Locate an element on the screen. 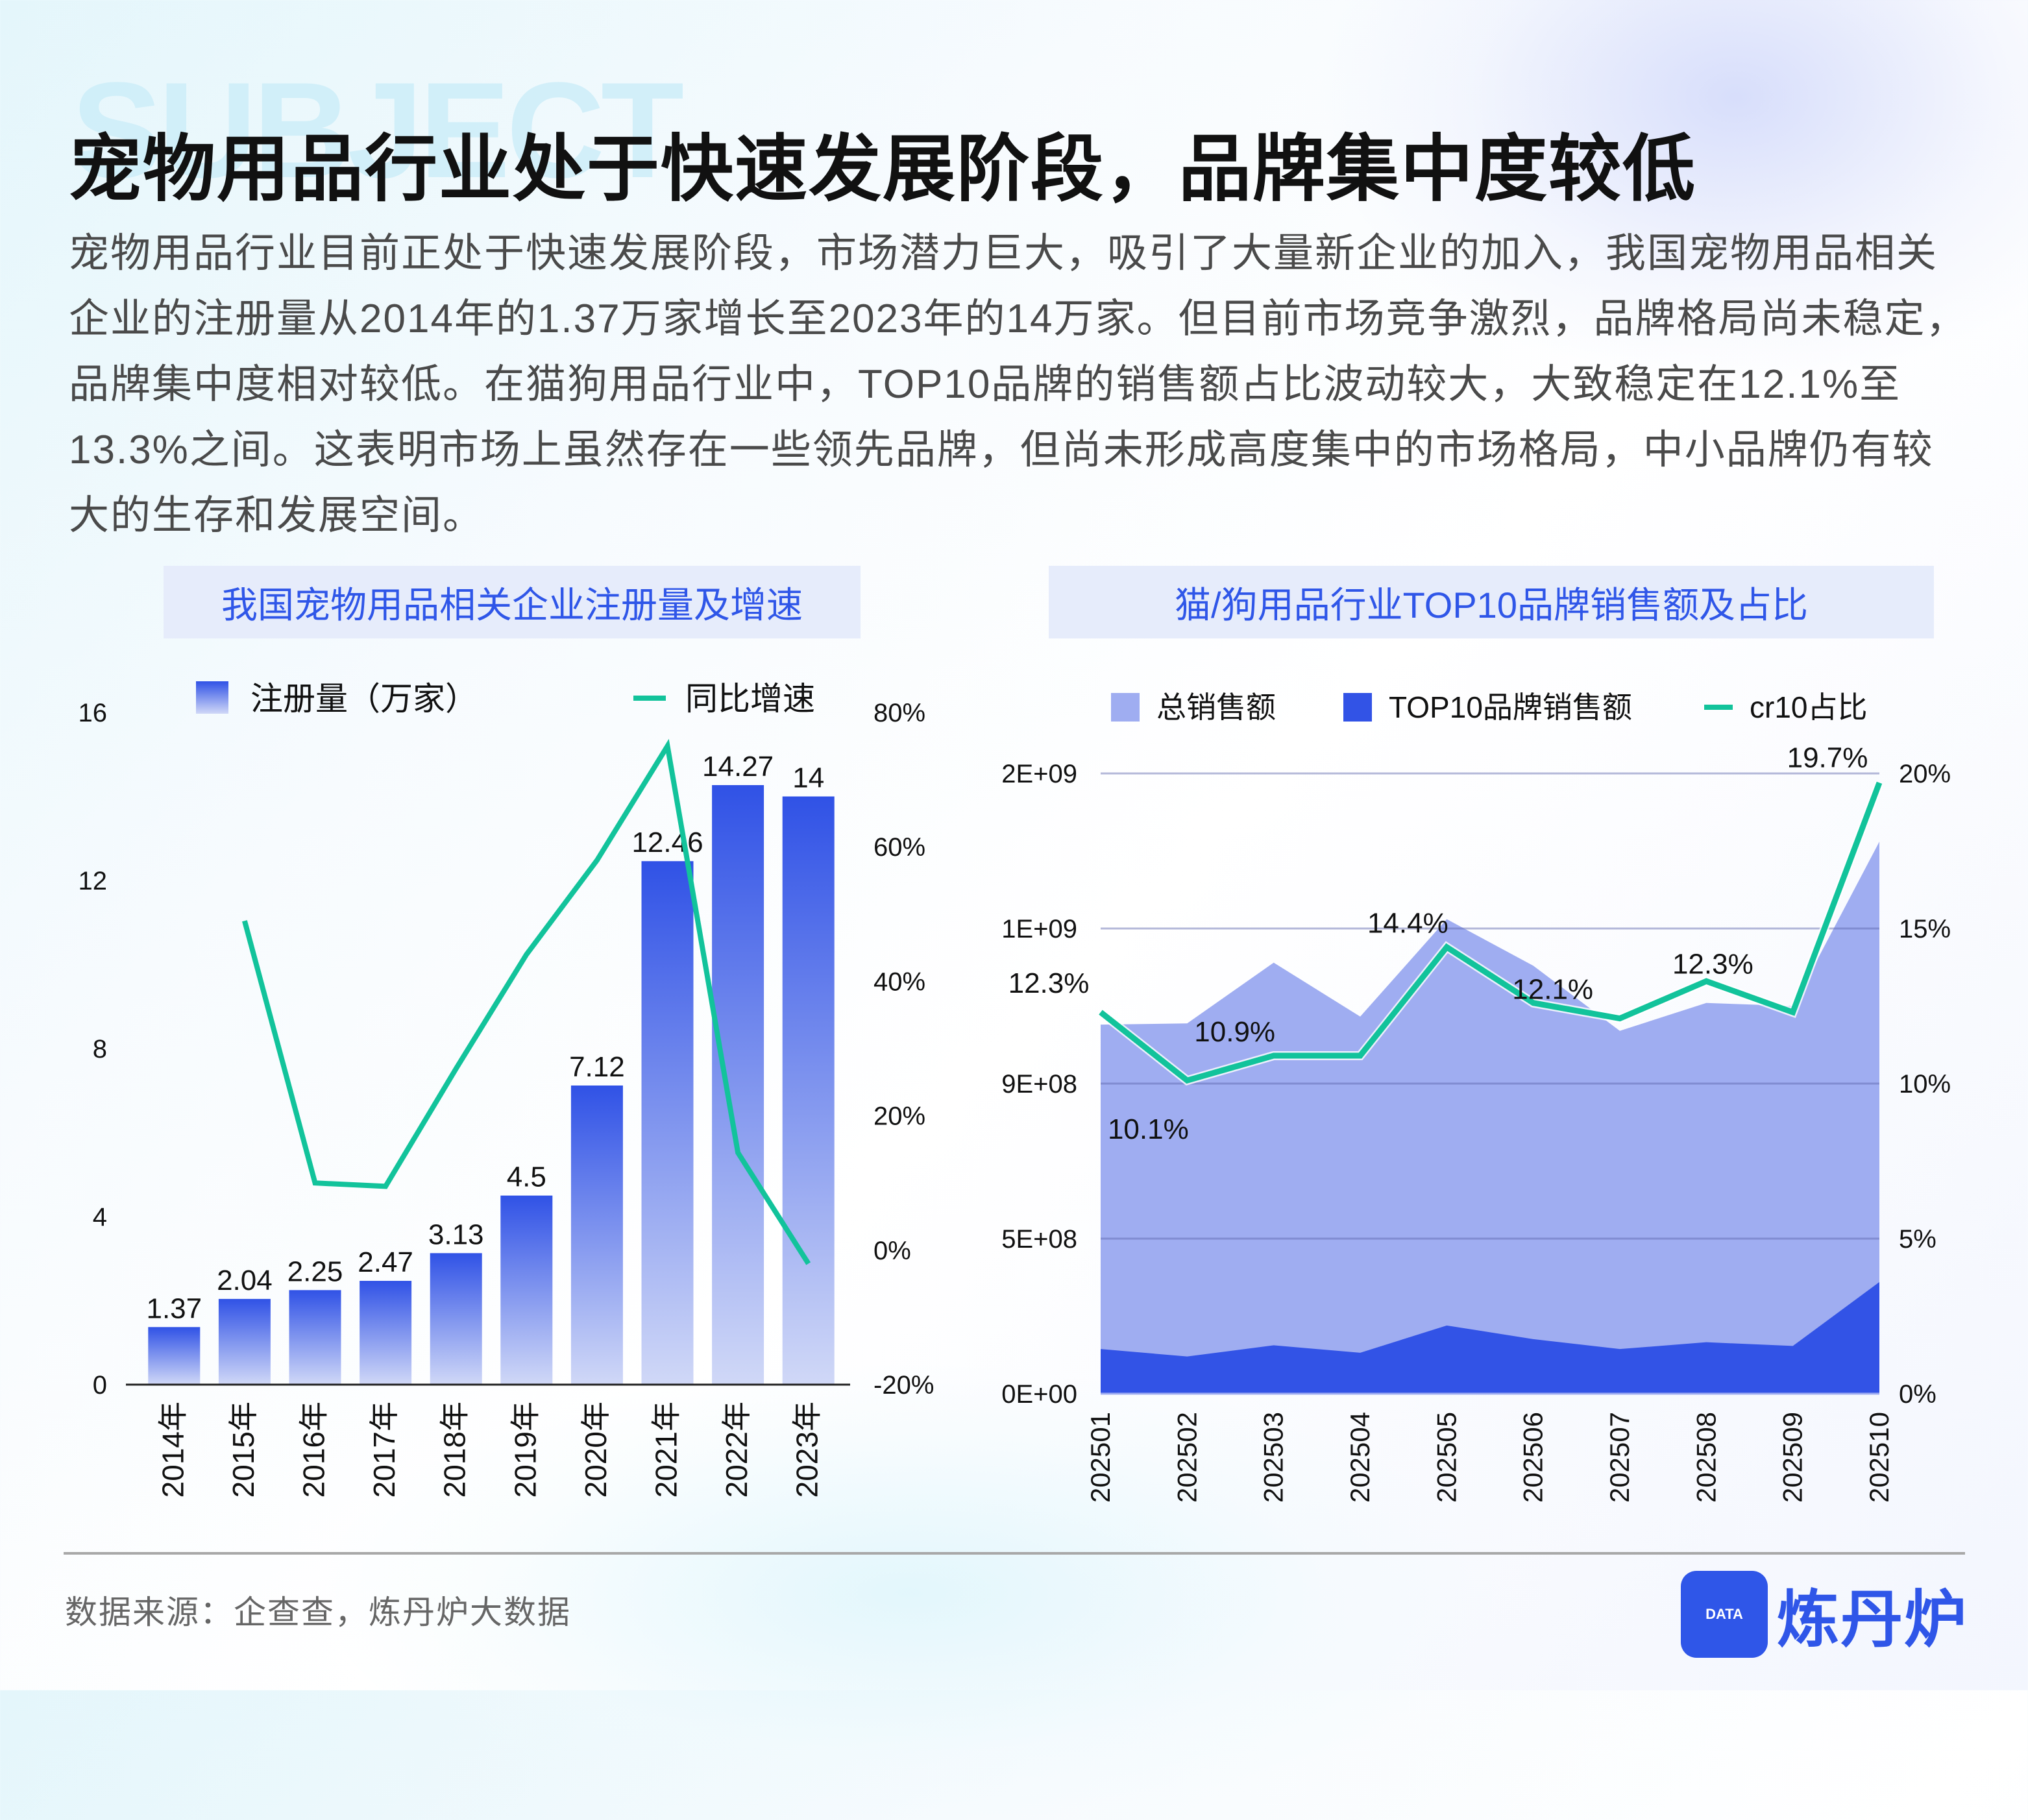 The height and width of the screenshot is (1820, 2028). brand-badge: DATA is located at coordinates (1724, 1613).